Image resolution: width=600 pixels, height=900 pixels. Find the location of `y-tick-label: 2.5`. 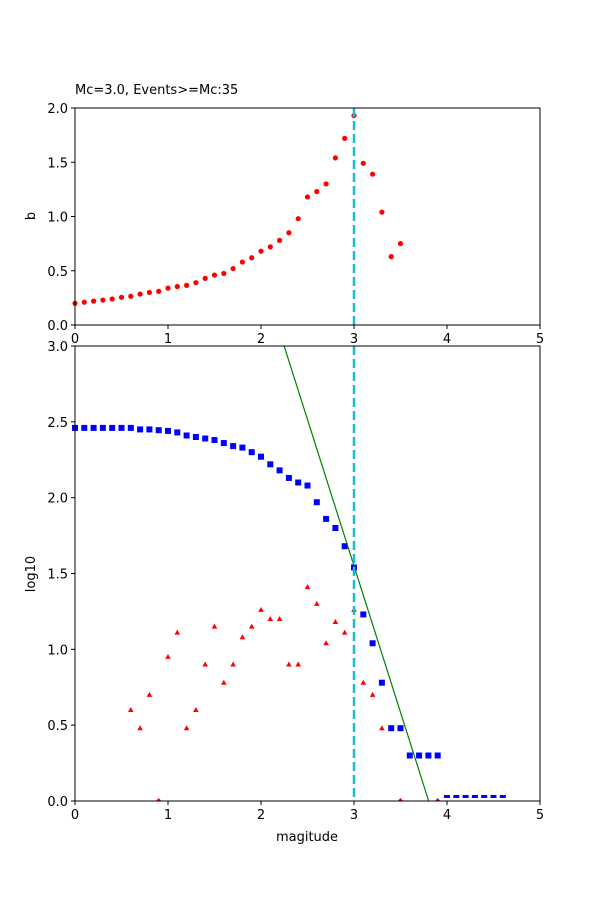

y-tick-label: 2.5 is located at coordinates (57, 423).